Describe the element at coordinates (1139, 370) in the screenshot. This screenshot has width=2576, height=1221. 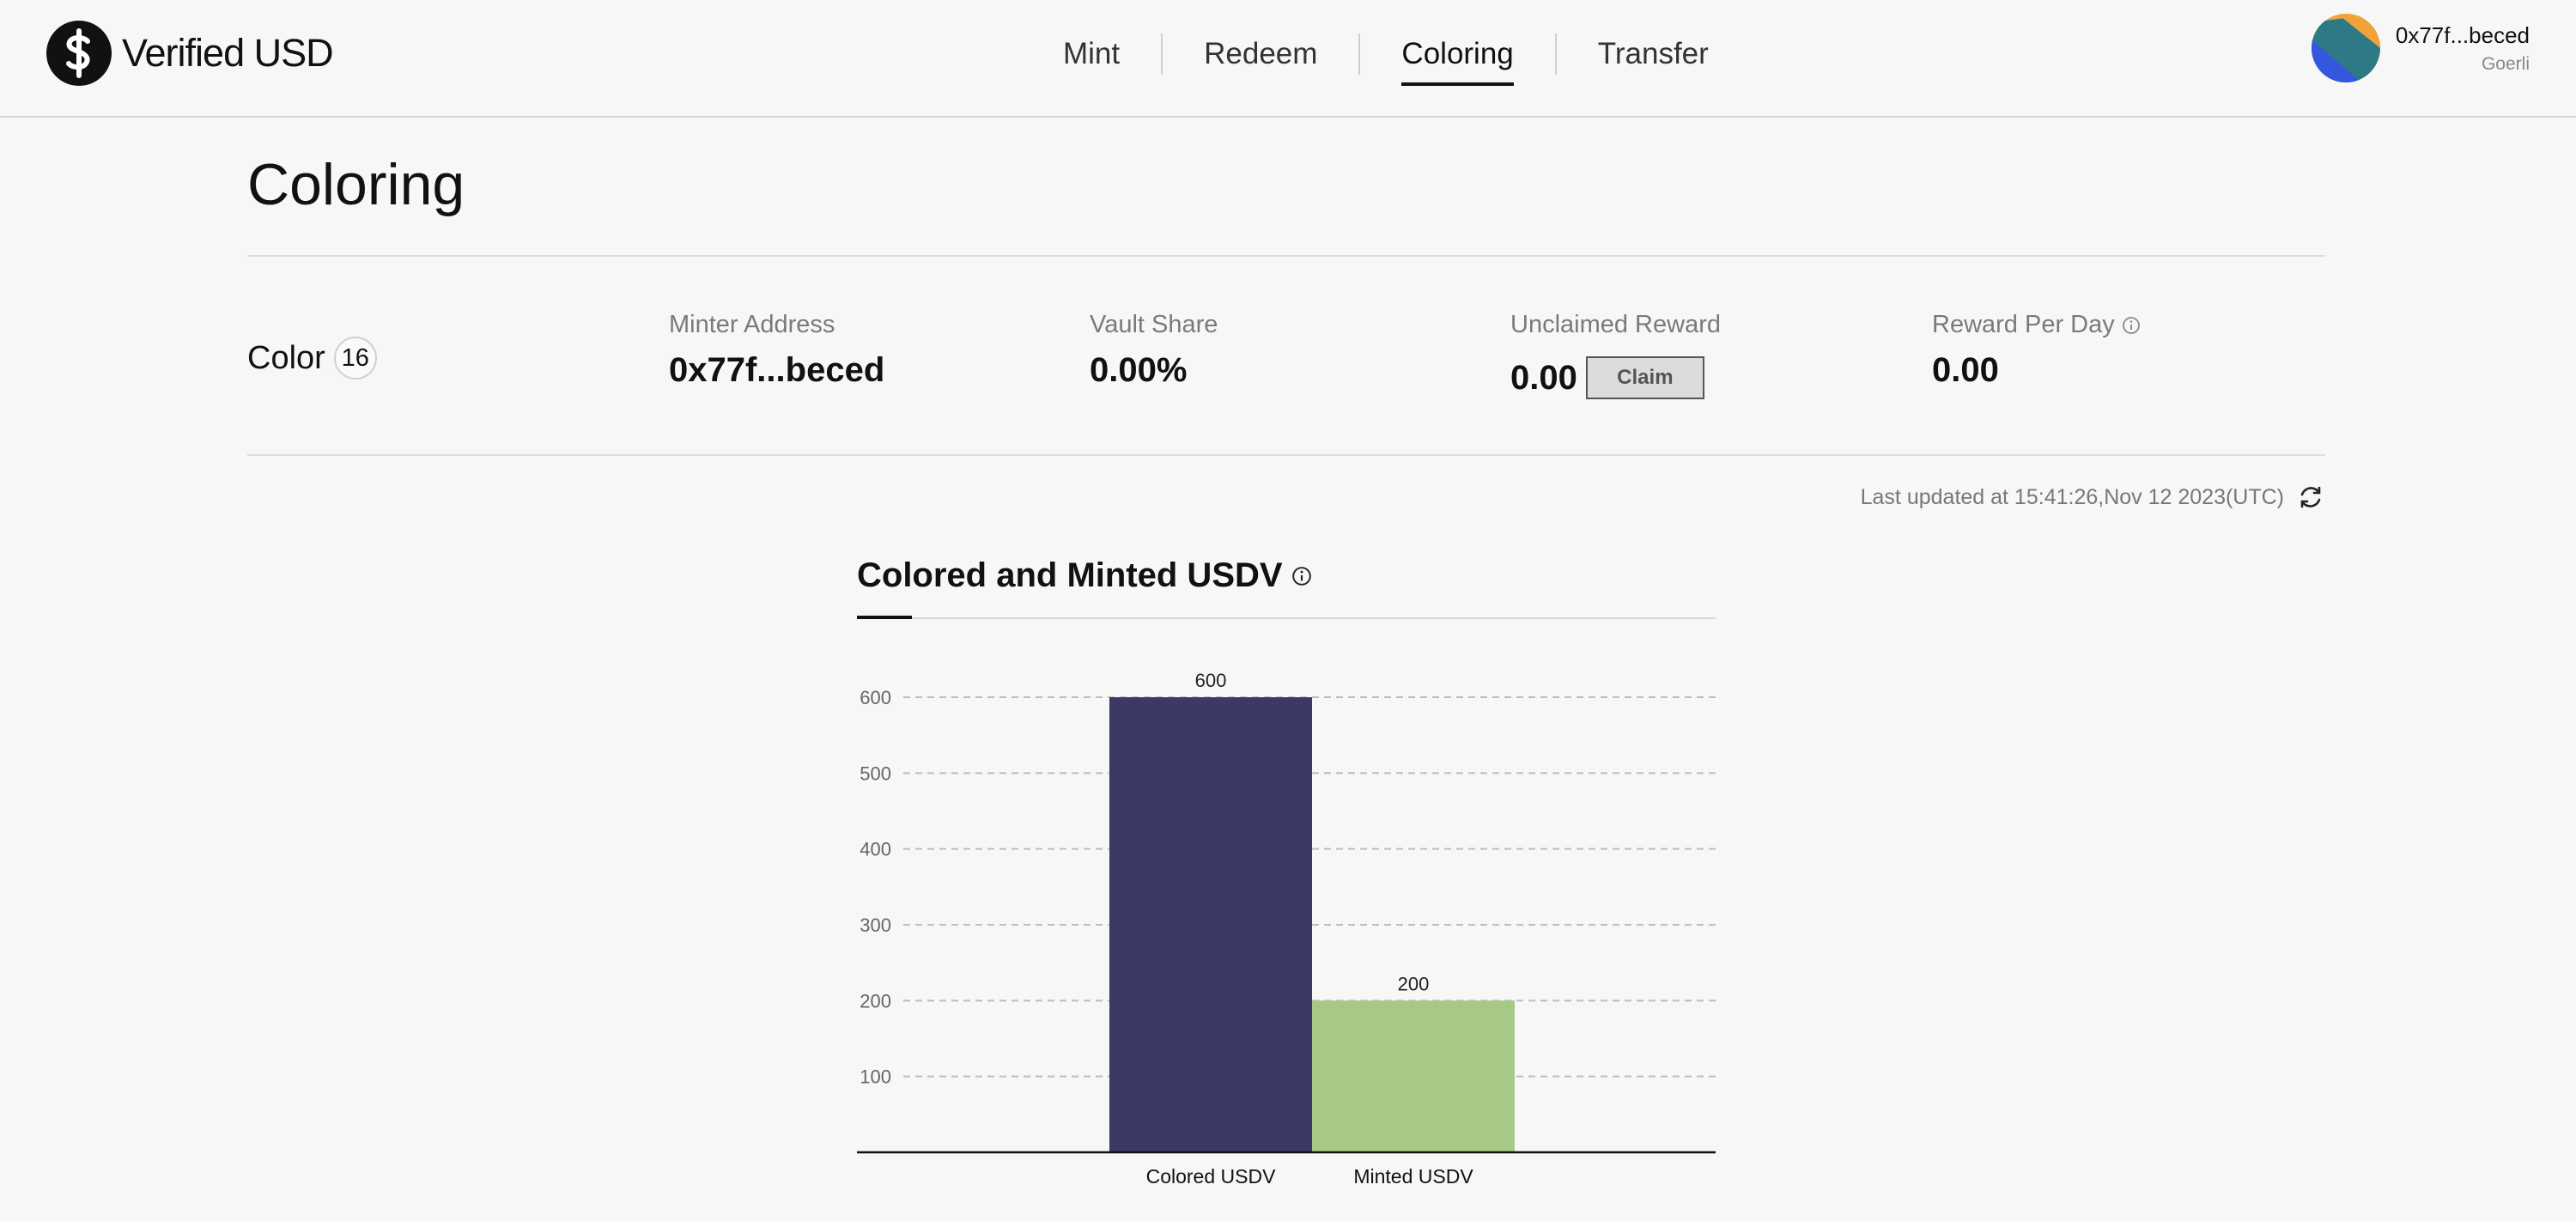
I see `stat-value: 0.00%` at that location.